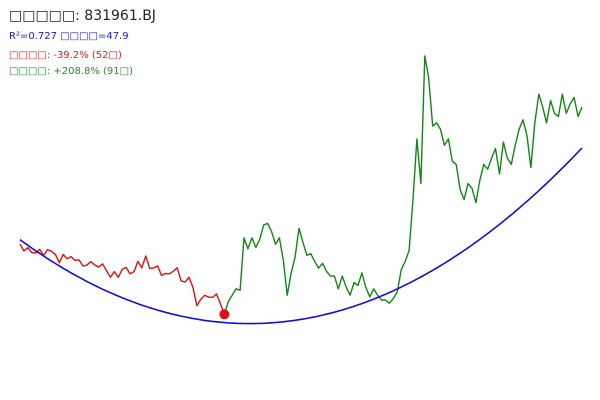 This screenshot has width=600, height=400. I want to click on rise-stats-label: □□□□: +208.8% (91□), so click(71, 71).